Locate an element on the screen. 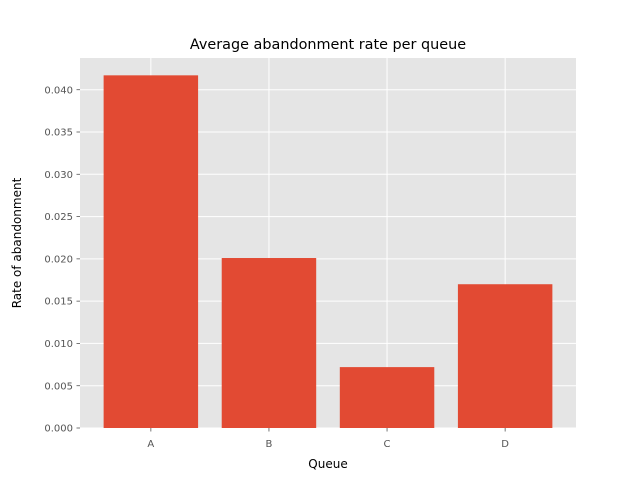 Image resolution: width=640 pixels, height=480 pixels. y-tick-label: 0.010 is located at coordinates (58, 344).